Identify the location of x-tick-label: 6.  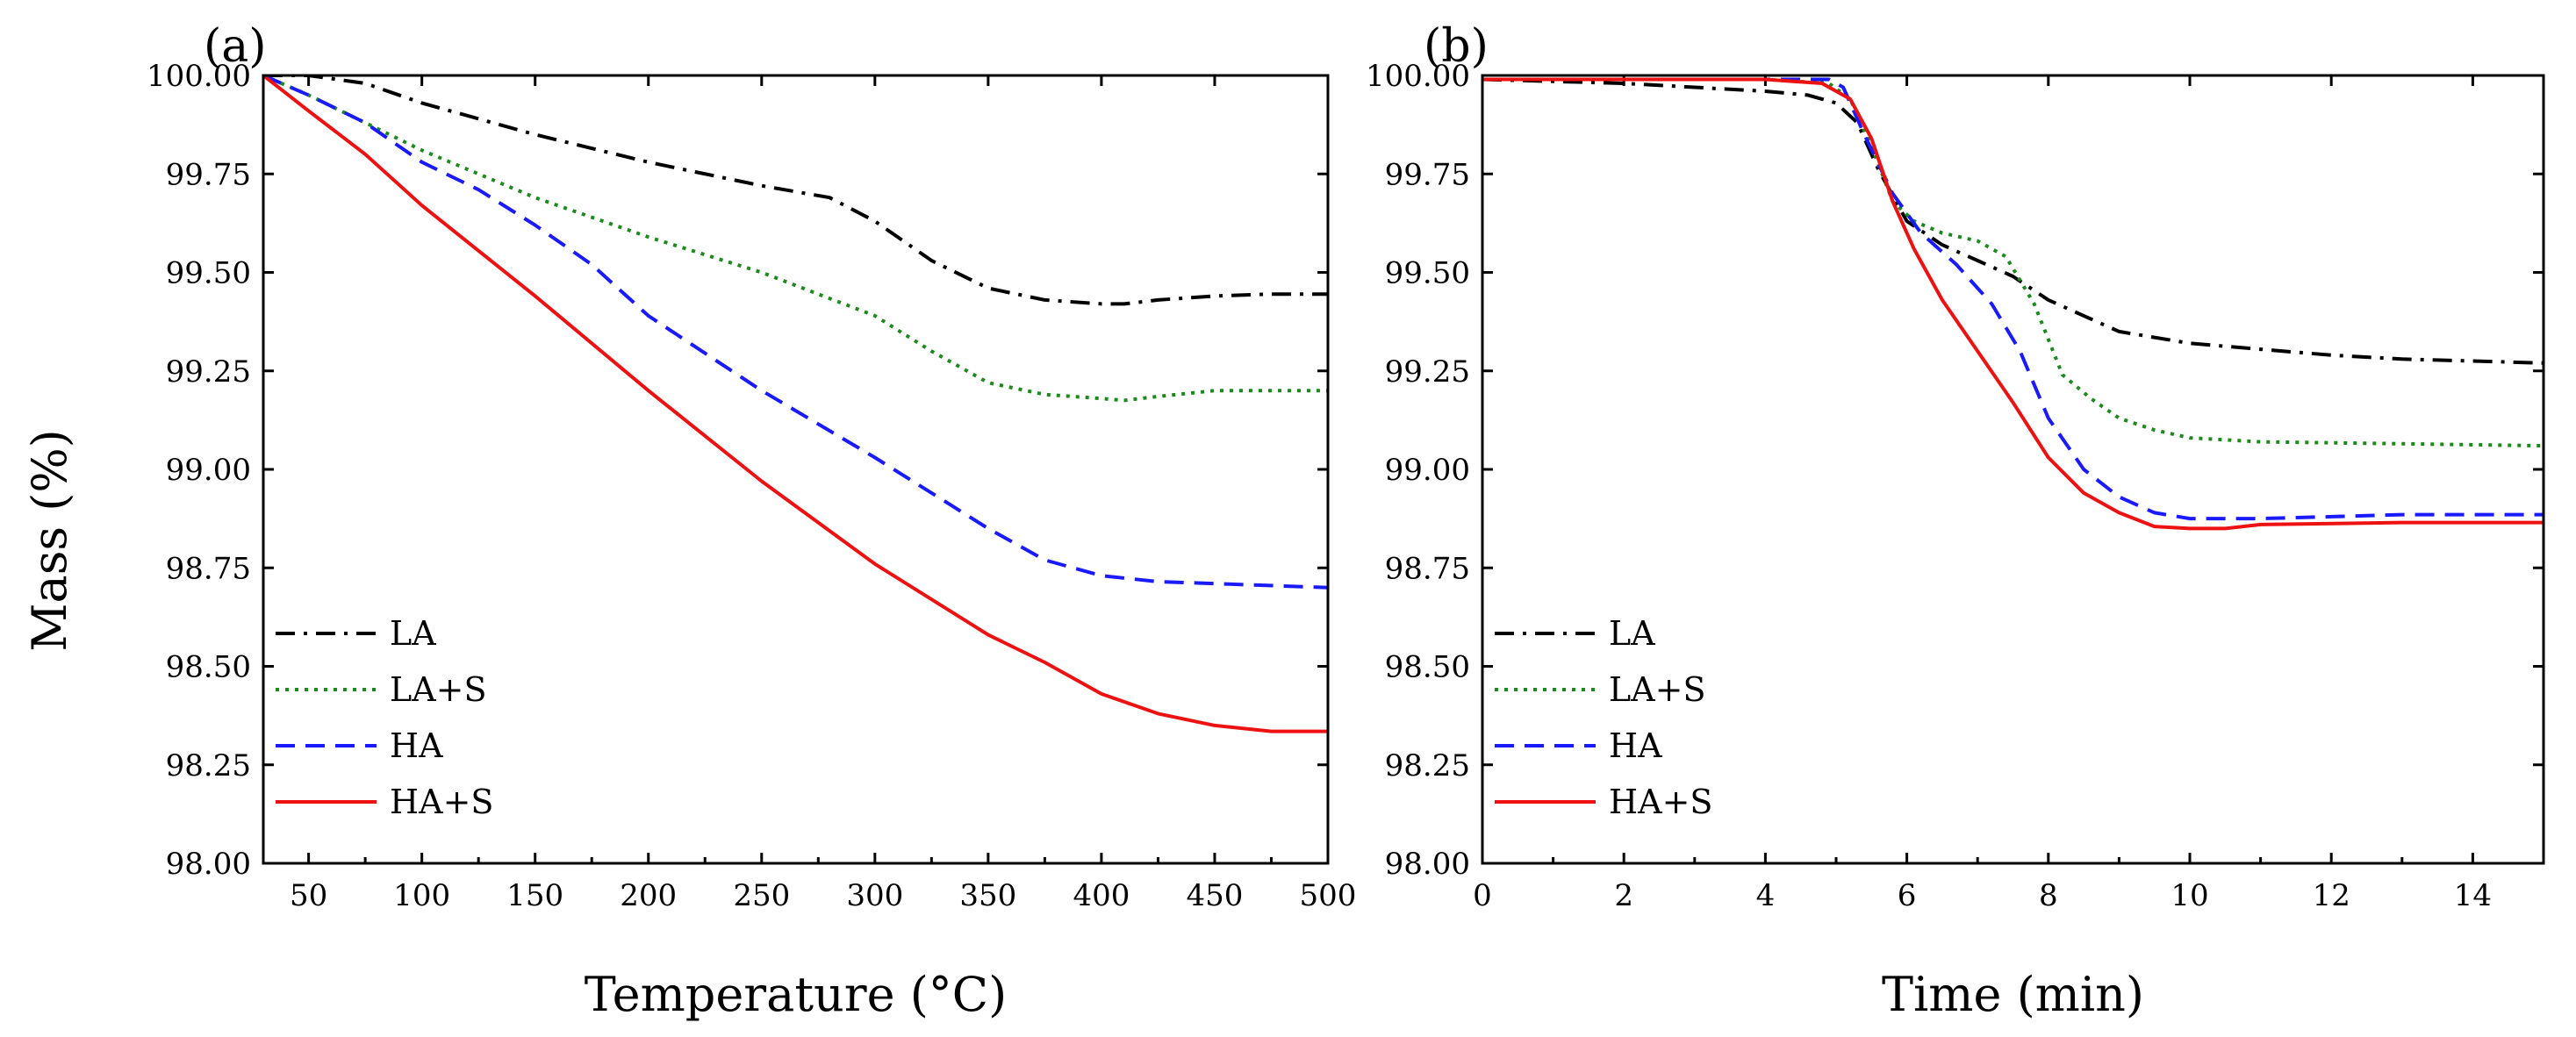
(1907, 895).